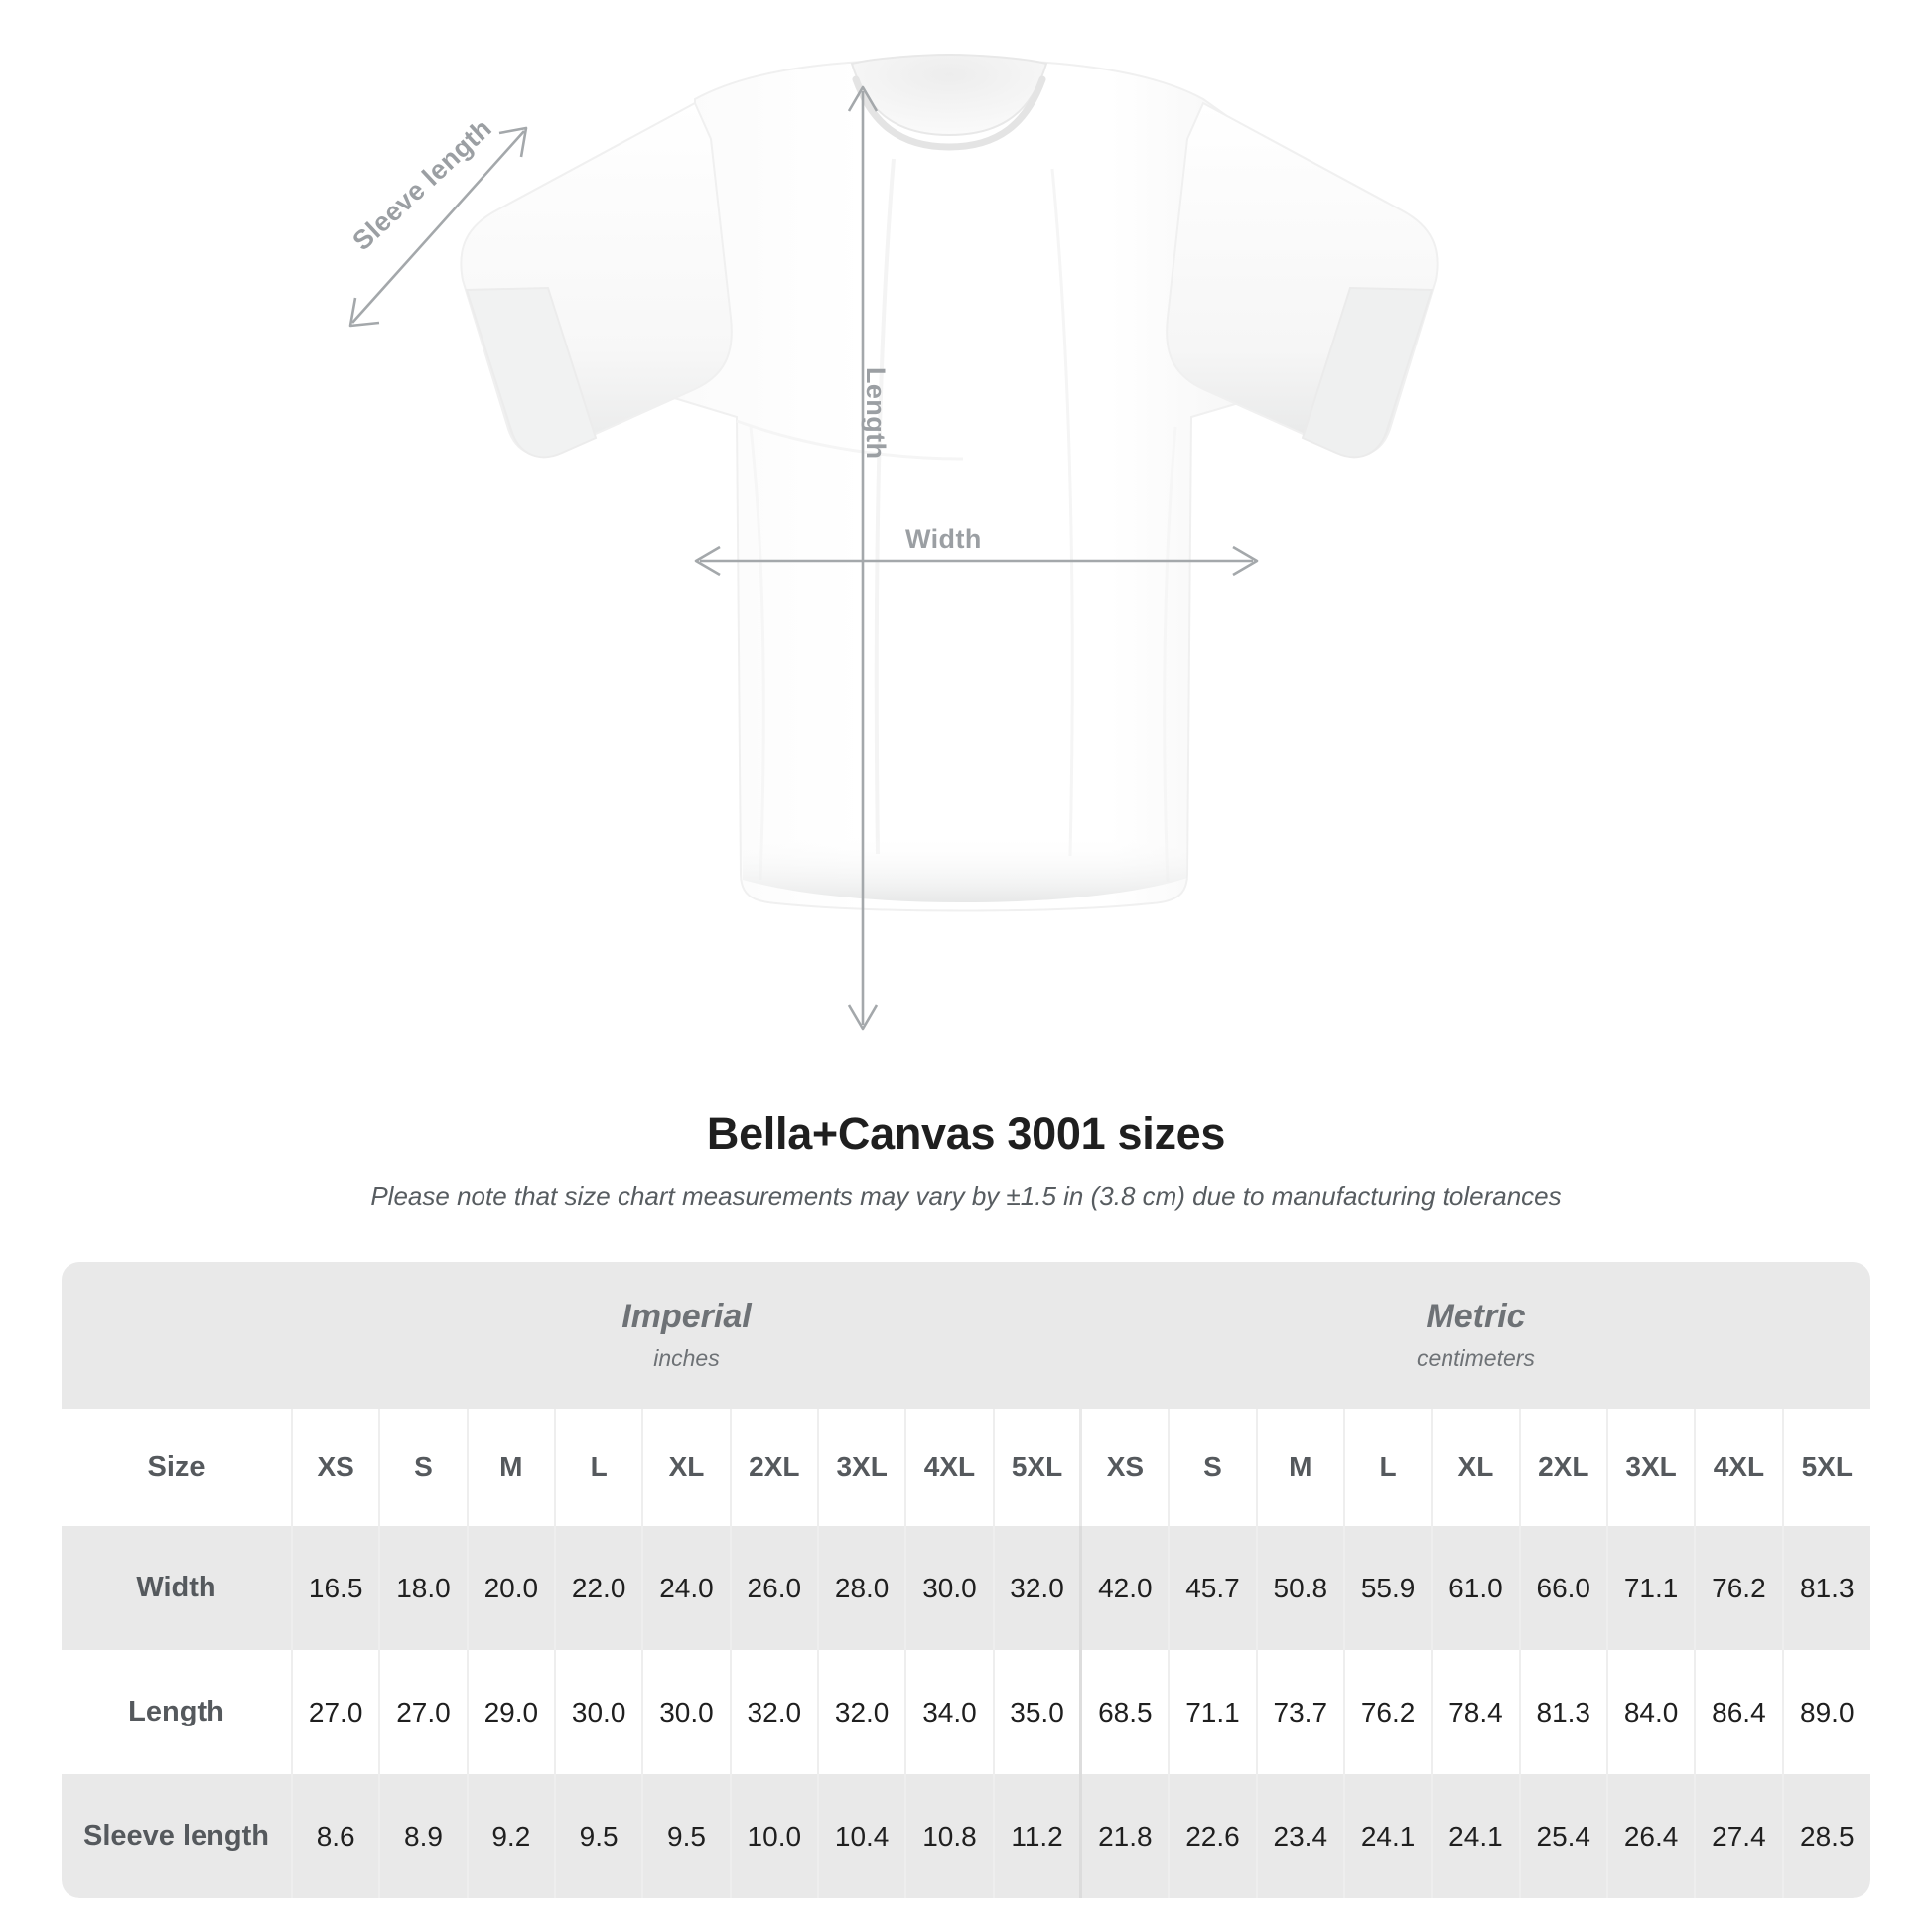  What do you see at coordinates (1476, 1316) in the screenshot?
I see `unit-group-name: Metric` at bounding box center [1476, 1316].